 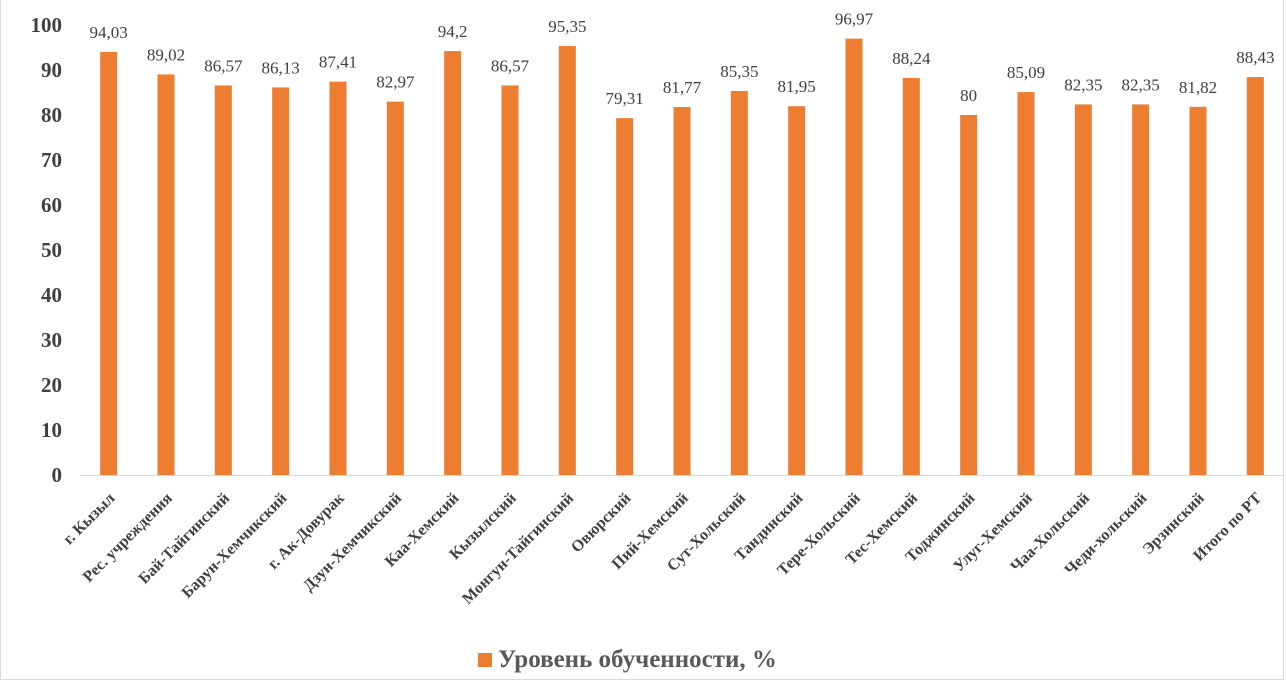 What do you see at coordinates (854, 19) in the screenshot?
I see `data-label: 96,97` at bounding box center [854, 19].